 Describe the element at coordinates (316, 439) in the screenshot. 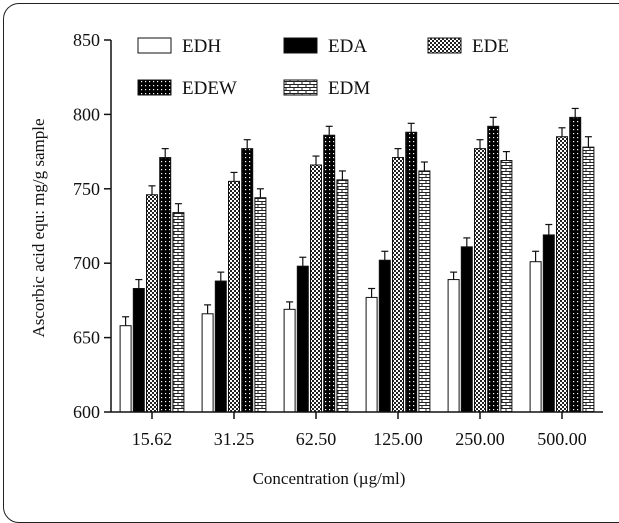

I see `x-tick-label: 62.50` at that location.